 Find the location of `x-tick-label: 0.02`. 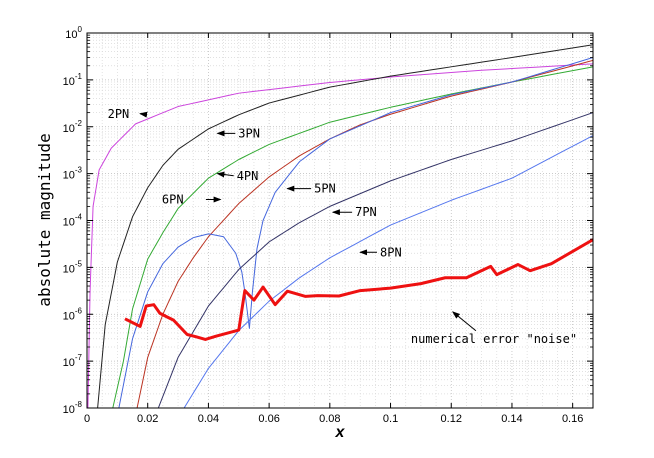

x-tick-label: 0.02 is located at coordinates (147, 419).